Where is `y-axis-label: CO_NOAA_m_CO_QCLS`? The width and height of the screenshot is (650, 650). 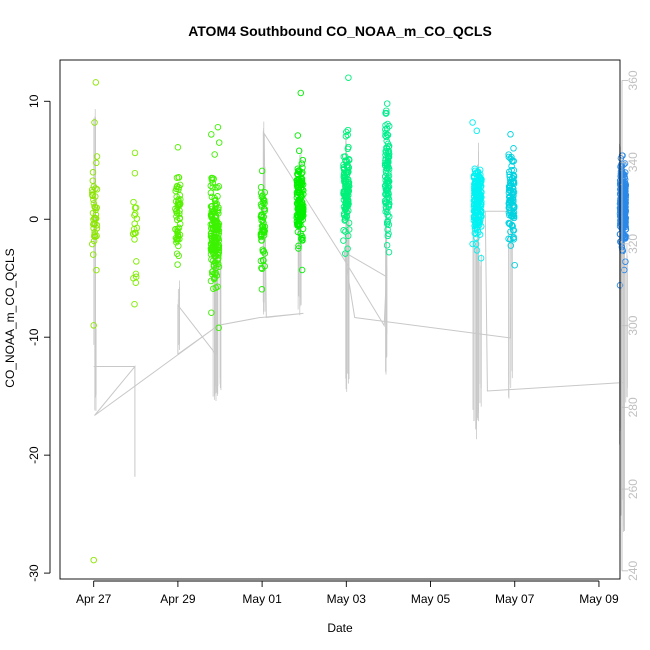
y-axis-label: CO_NOAA_m_CO_QCLS is located at coordinates (10, 317).